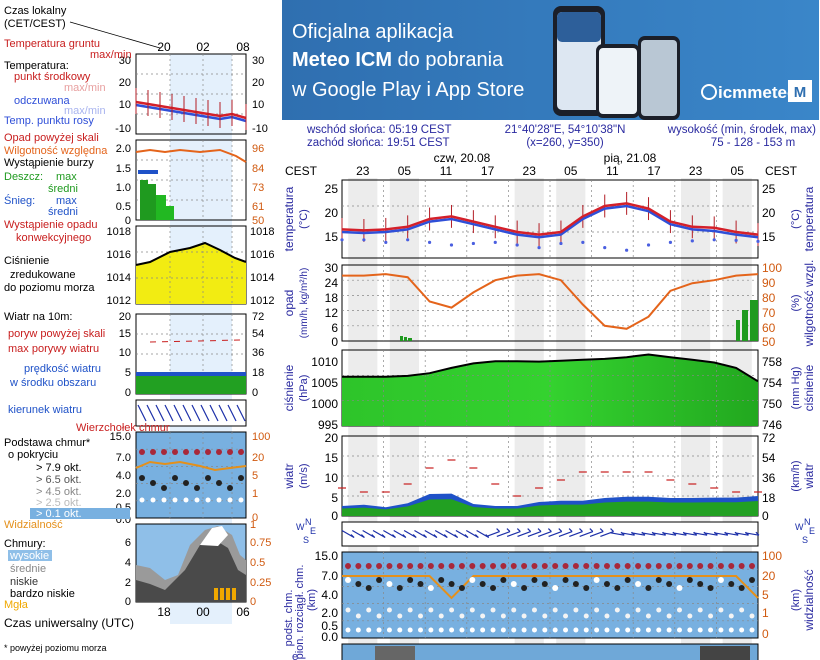  Describe the element at coordinates (125, 317) in the screenshot. I see `mini-tick: 20` at that location.